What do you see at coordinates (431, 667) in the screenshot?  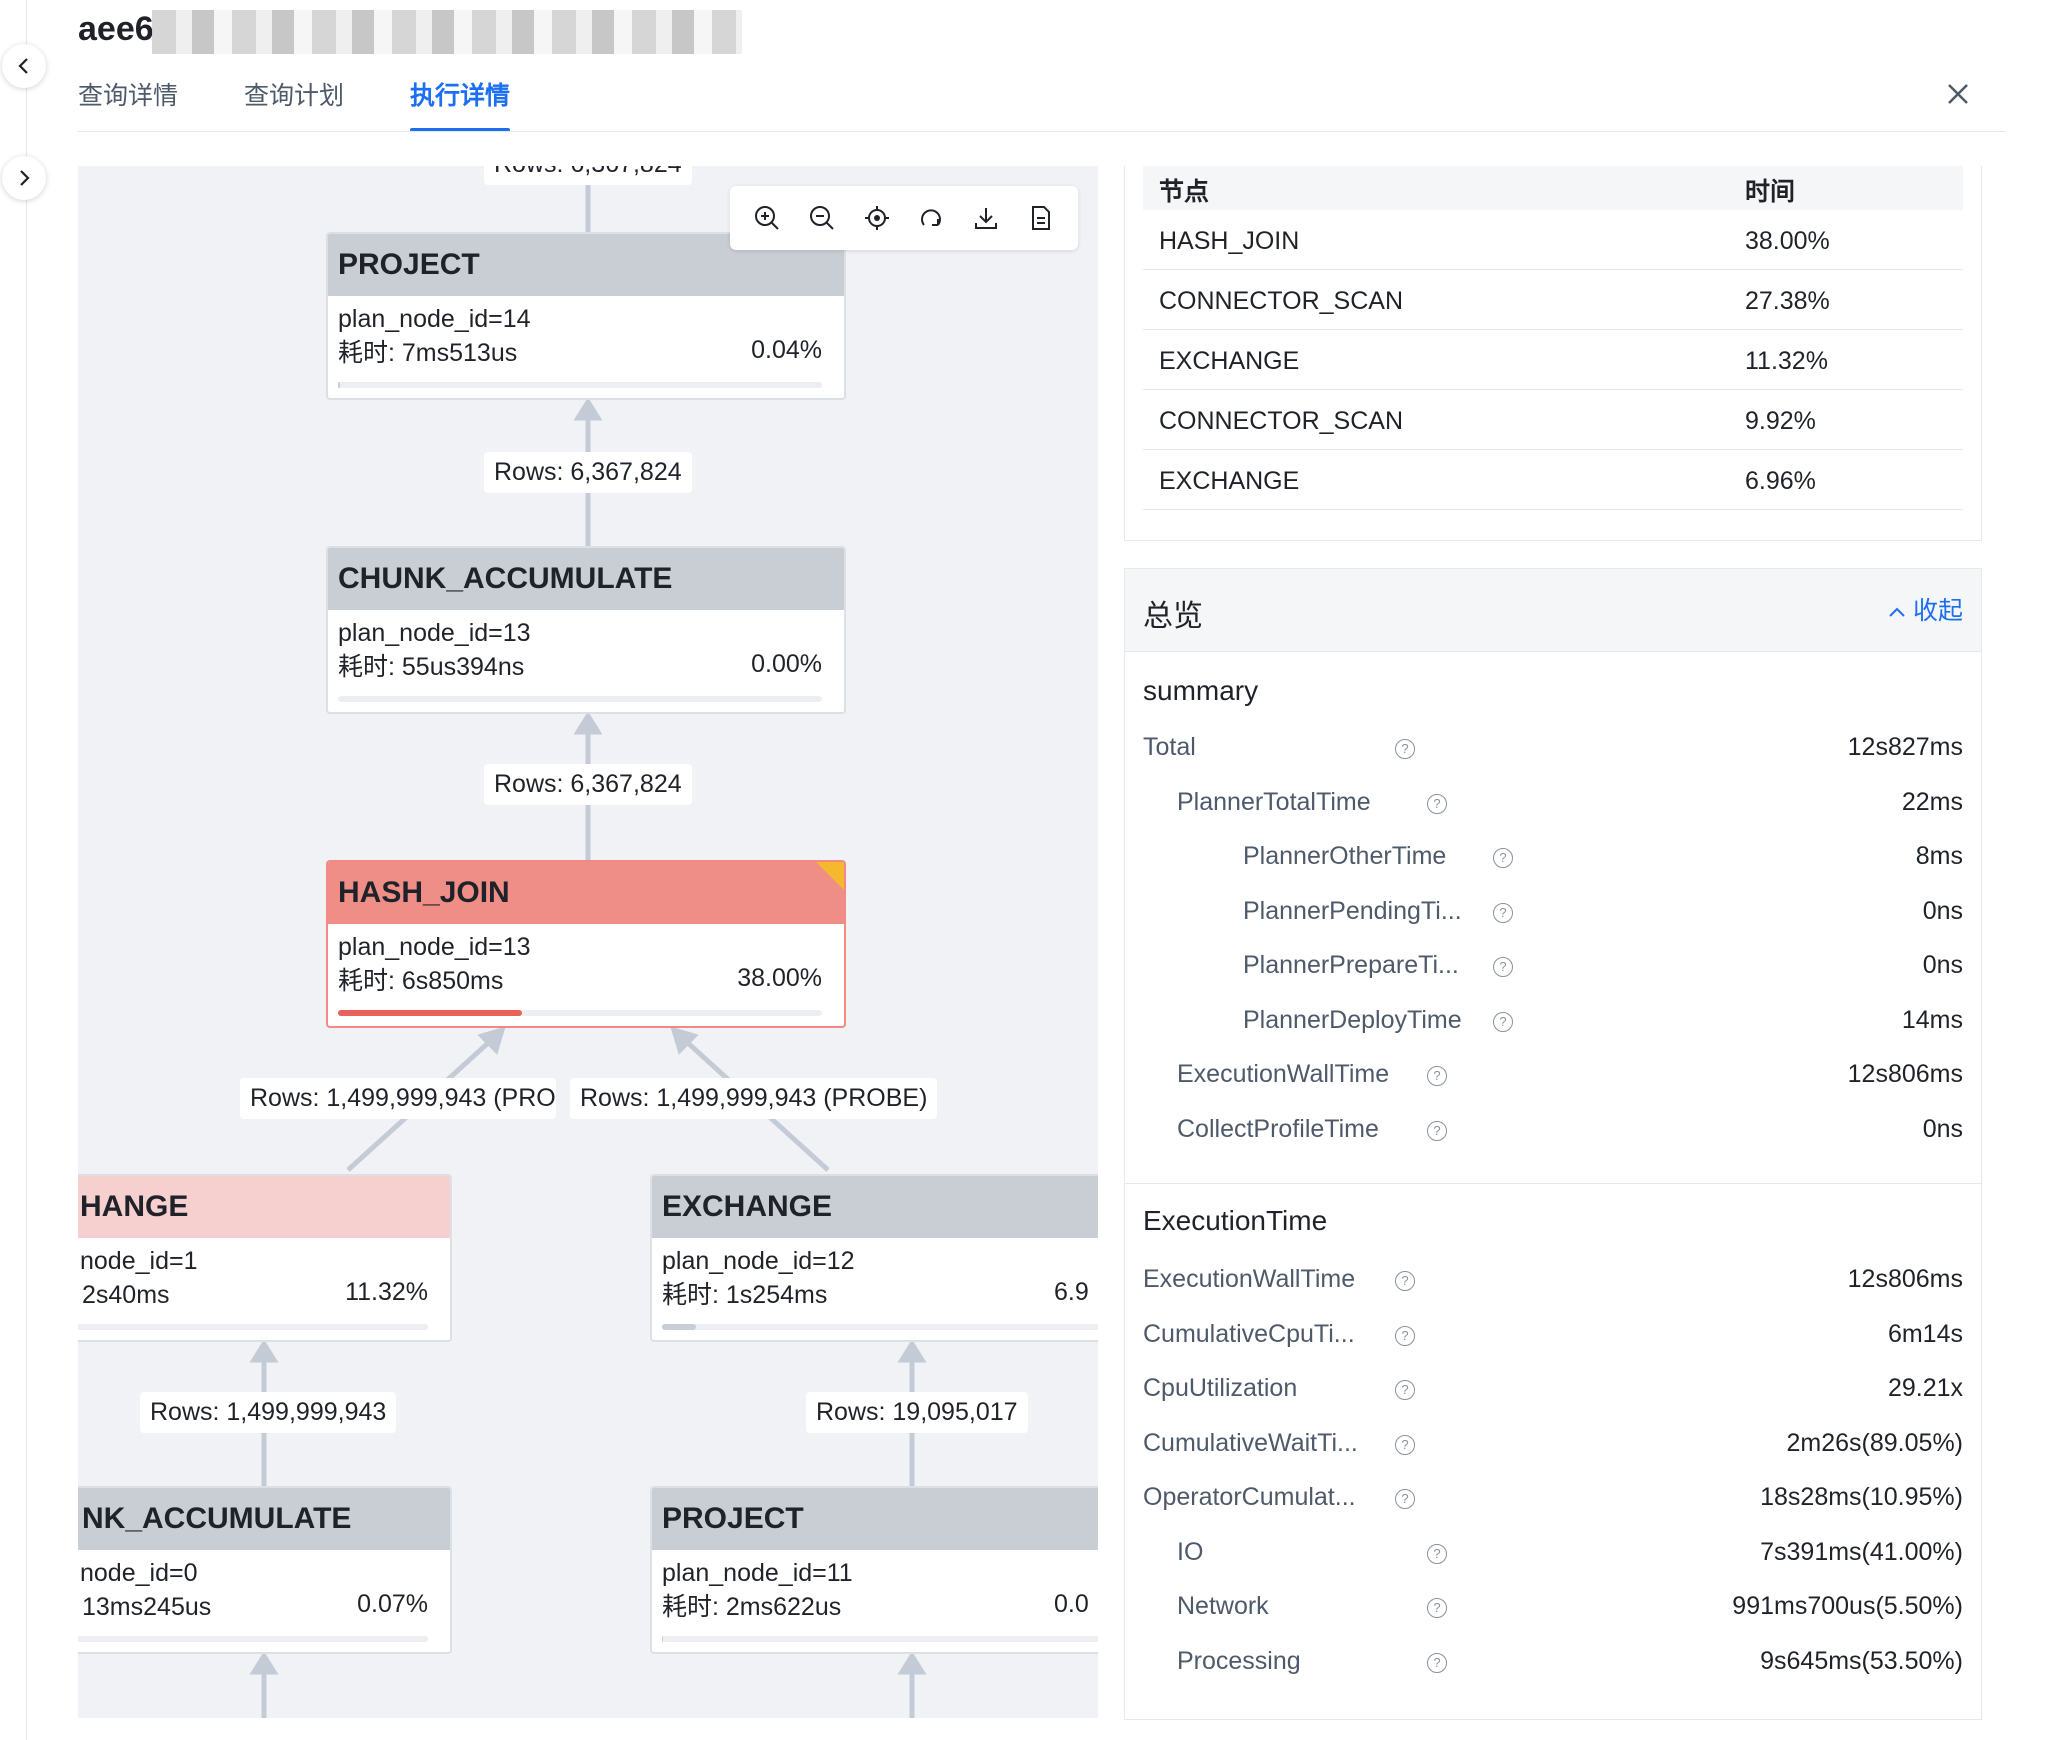 I see `node-time: 耗时: 55us394ns` at bounding box center [431, 667].